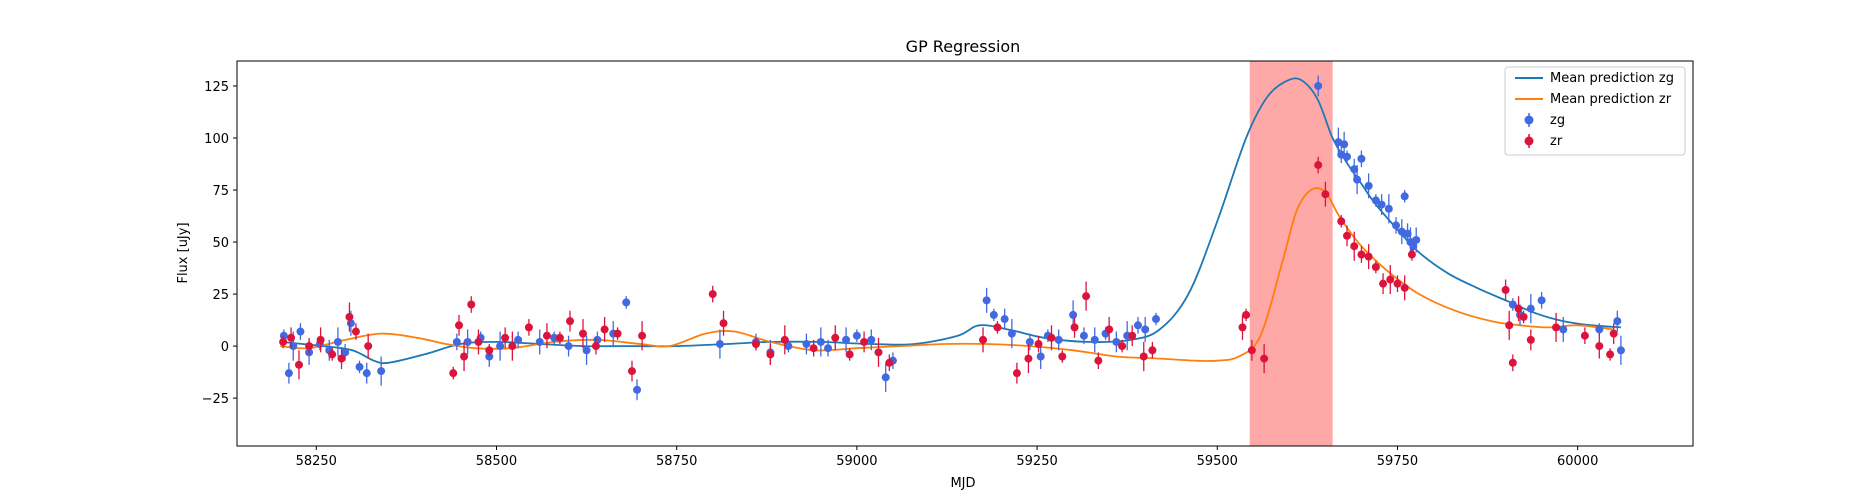  What do you see at coordinates (1397, 461) in the screenshot?
I see `x-tick-label: 59750` at bounding box center [1397, 461].